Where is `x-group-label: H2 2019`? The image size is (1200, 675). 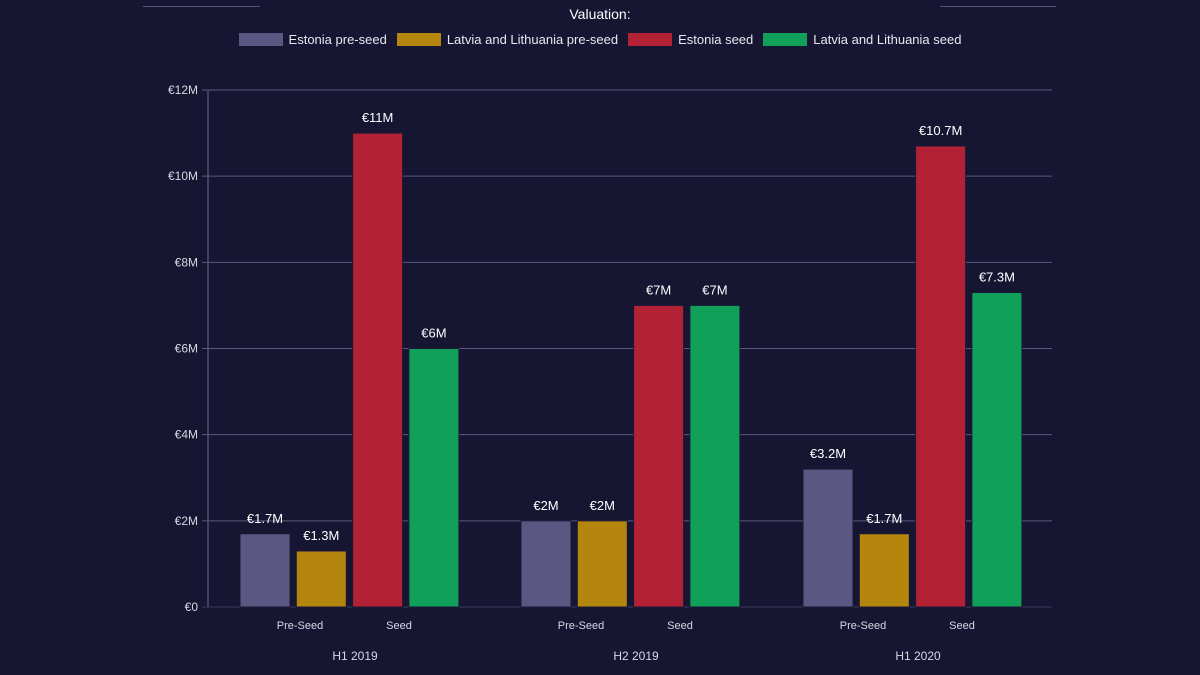 x-group-label: H2 2019 is located at coordinates (636, 656).